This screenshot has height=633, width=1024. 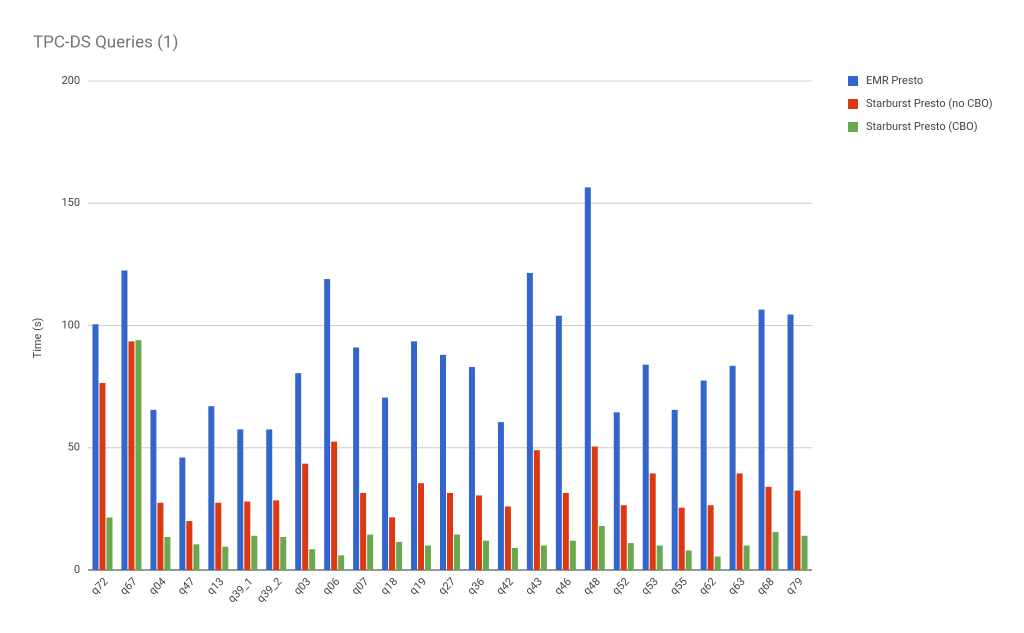 What do you see at coordinates (418, 586) in the screenshot?
I see `x-tick-label: q19` at bounding box center [418, 586].